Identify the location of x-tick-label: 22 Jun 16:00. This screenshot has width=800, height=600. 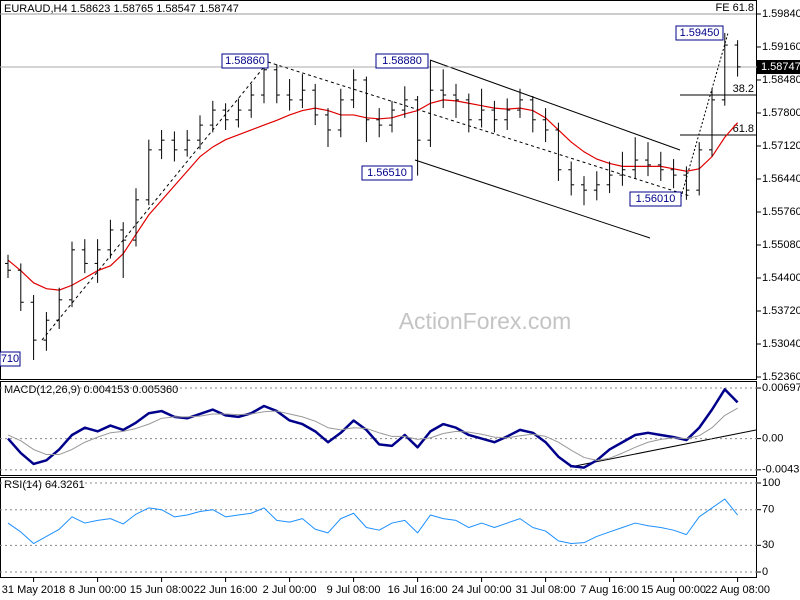
(226, 590).